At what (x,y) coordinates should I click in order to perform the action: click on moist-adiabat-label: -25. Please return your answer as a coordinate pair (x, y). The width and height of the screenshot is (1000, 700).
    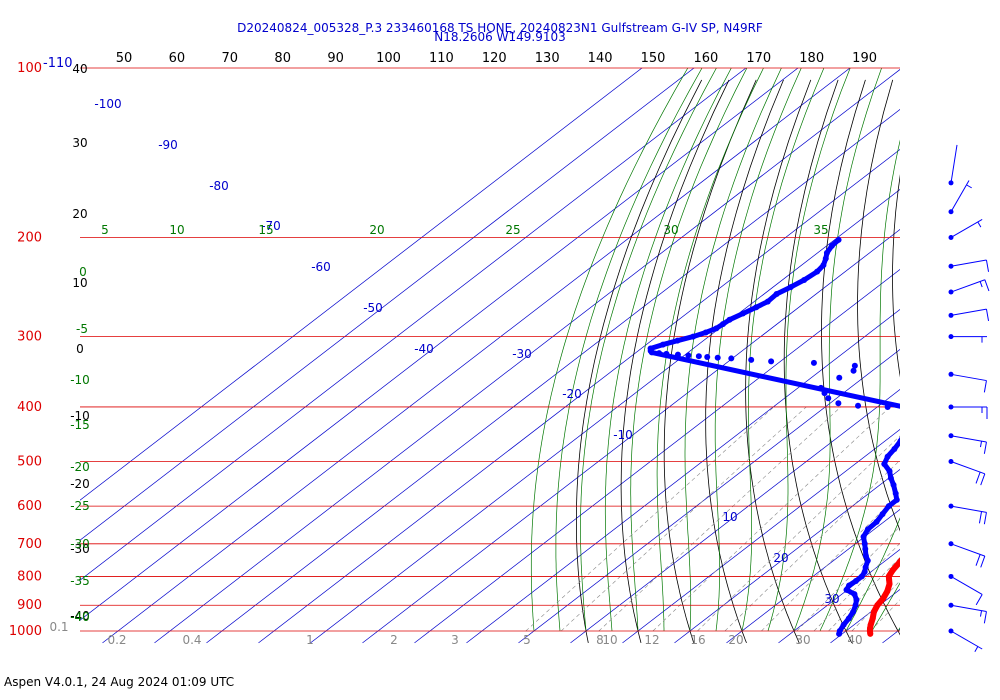
    Looking at the image, I should click on (80, 506).